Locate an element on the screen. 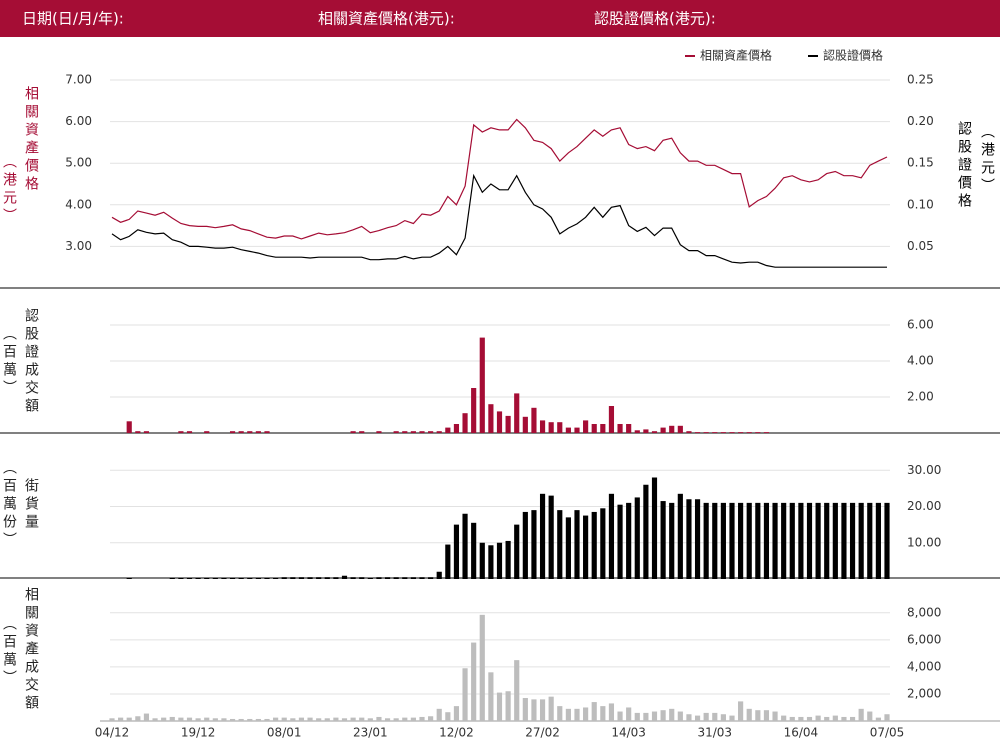 The height and width of the screenshot is (751, 1000). y-axis-label: 相關資產價格 is located at coordinates (31, 140).